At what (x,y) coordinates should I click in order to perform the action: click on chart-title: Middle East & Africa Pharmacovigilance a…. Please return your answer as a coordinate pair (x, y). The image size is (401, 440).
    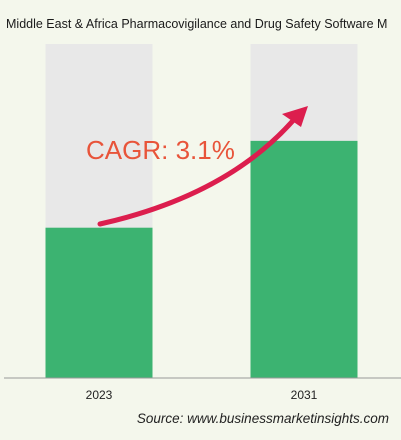
    Looking at the image, I should click on (197, 24).